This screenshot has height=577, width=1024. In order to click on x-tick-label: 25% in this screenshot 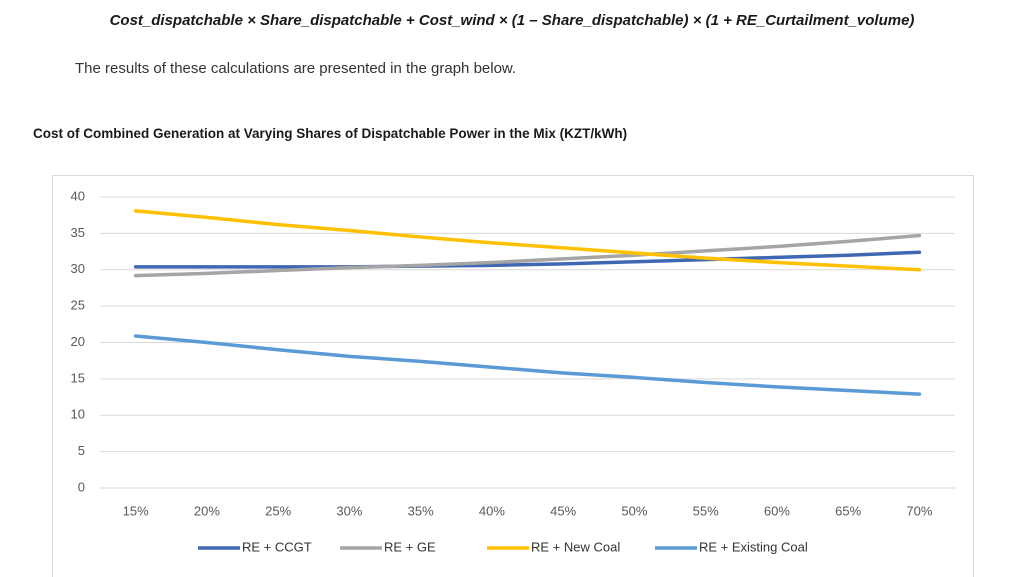, I will do `click(278, 510)`.